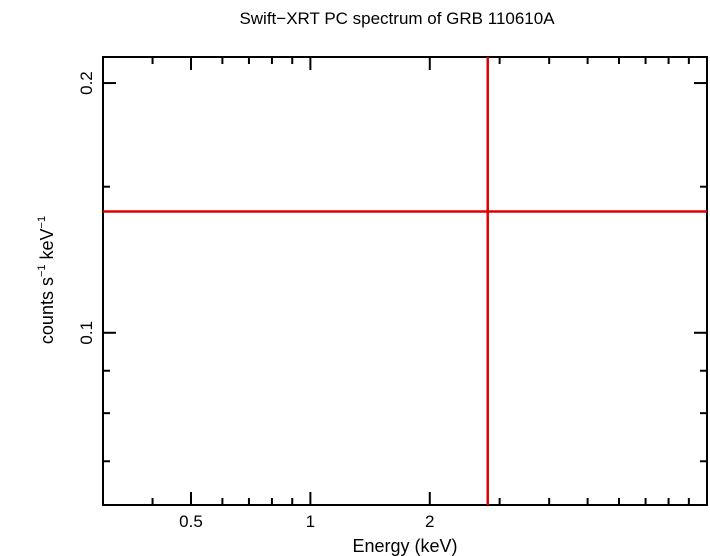 The width and height of the screenshot is (710, 556). What do you see at coordinates (86, 333) in the screenshot?
I see `y-tick-label: 0.1` at bounding box center [86, 333].